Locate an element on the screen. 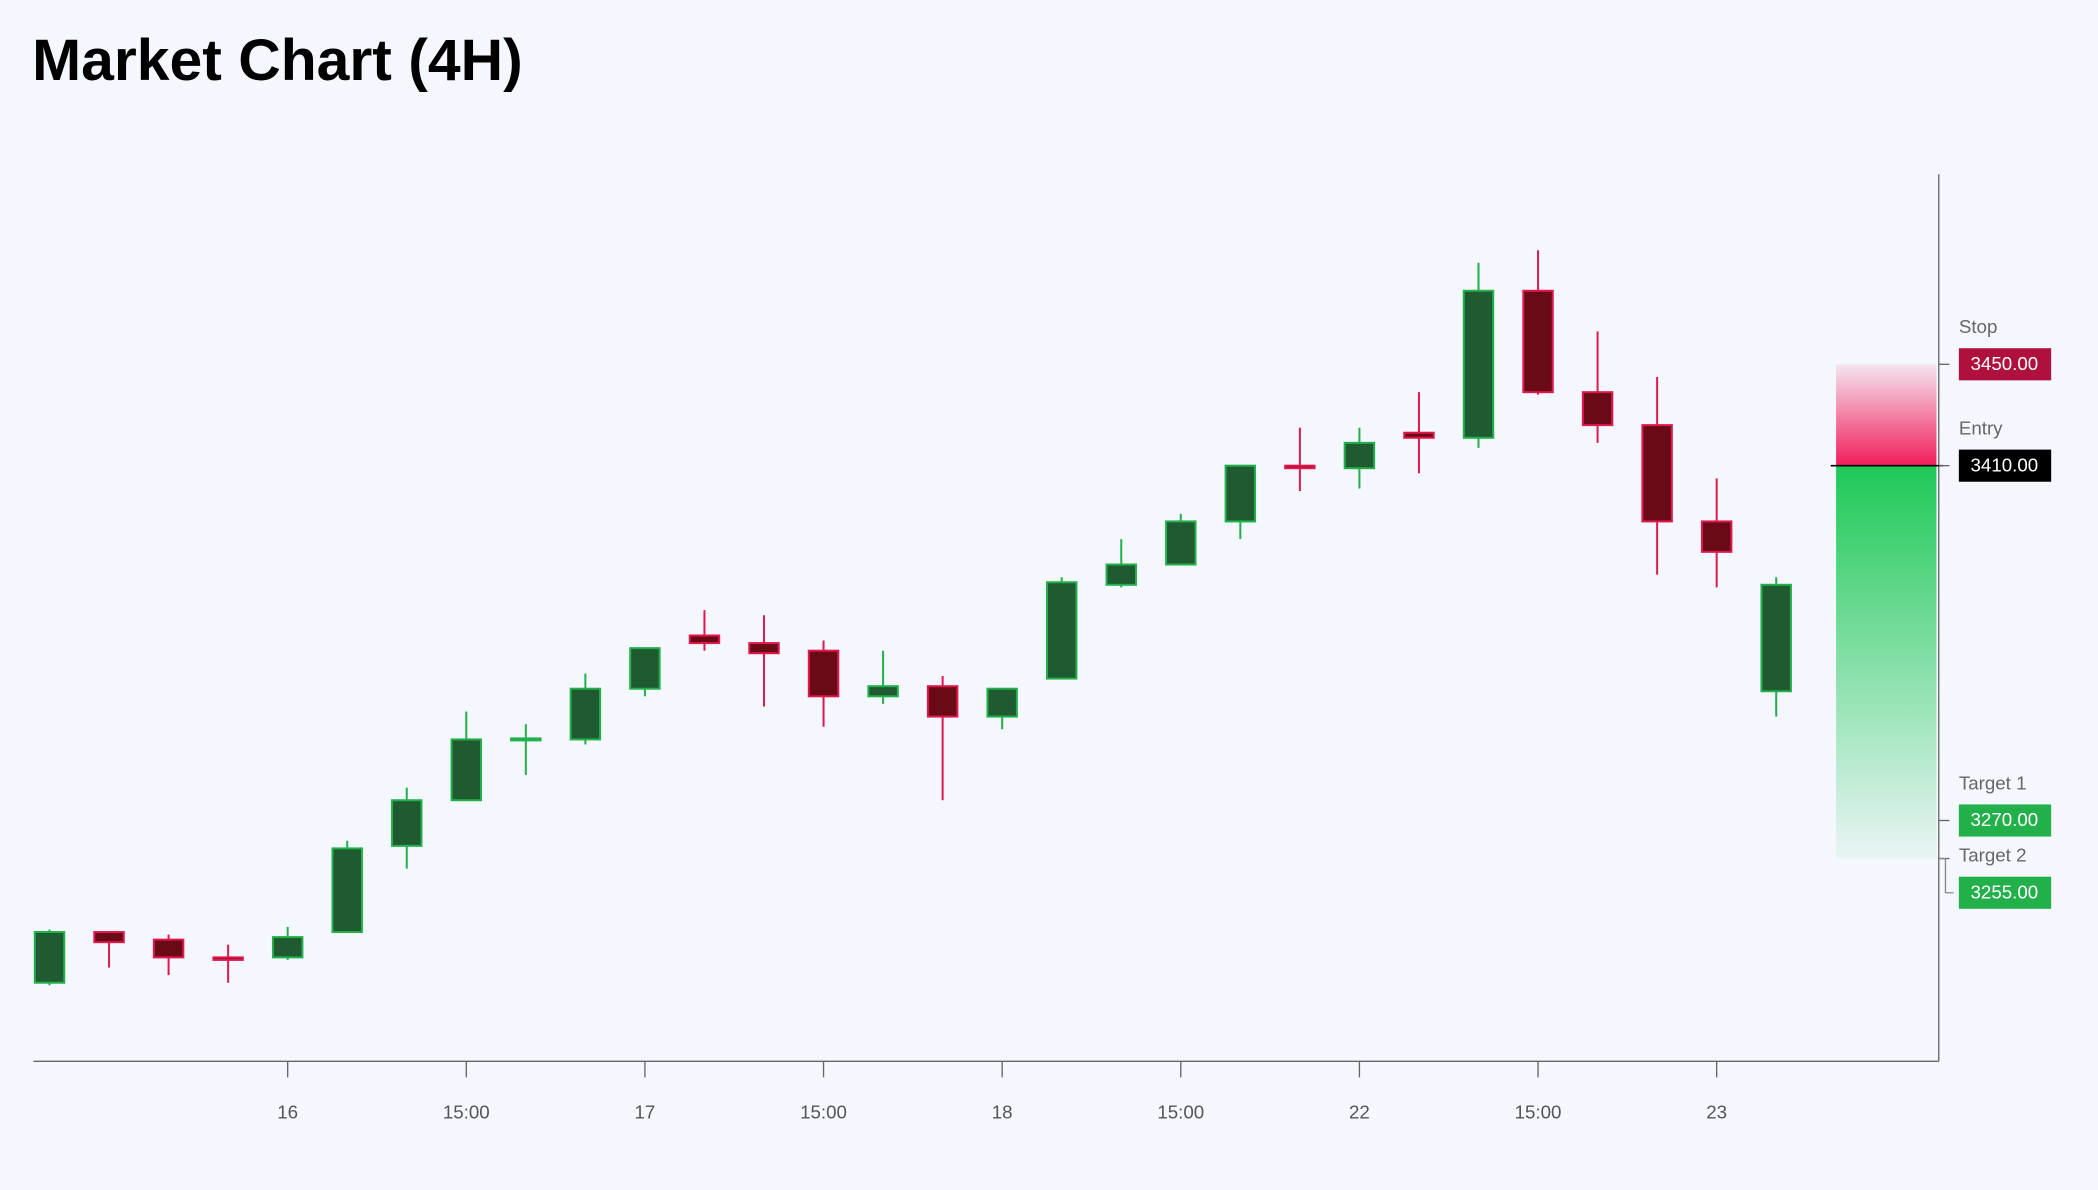 The image size is (2098, 1190). x-tick-label: 22 is located at coordinates (1359, 1111).